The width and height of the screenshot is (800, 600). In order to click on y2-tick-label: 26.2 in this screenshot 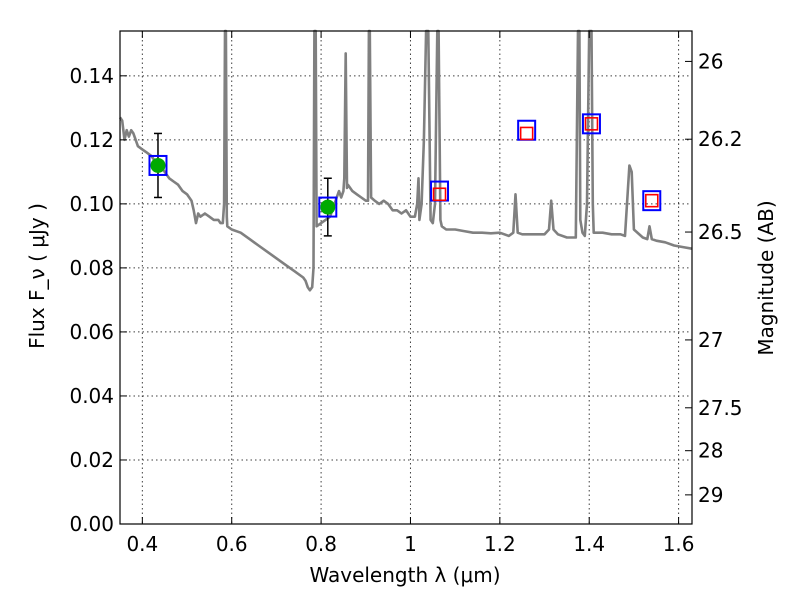, I will do `click(720, 139)`.